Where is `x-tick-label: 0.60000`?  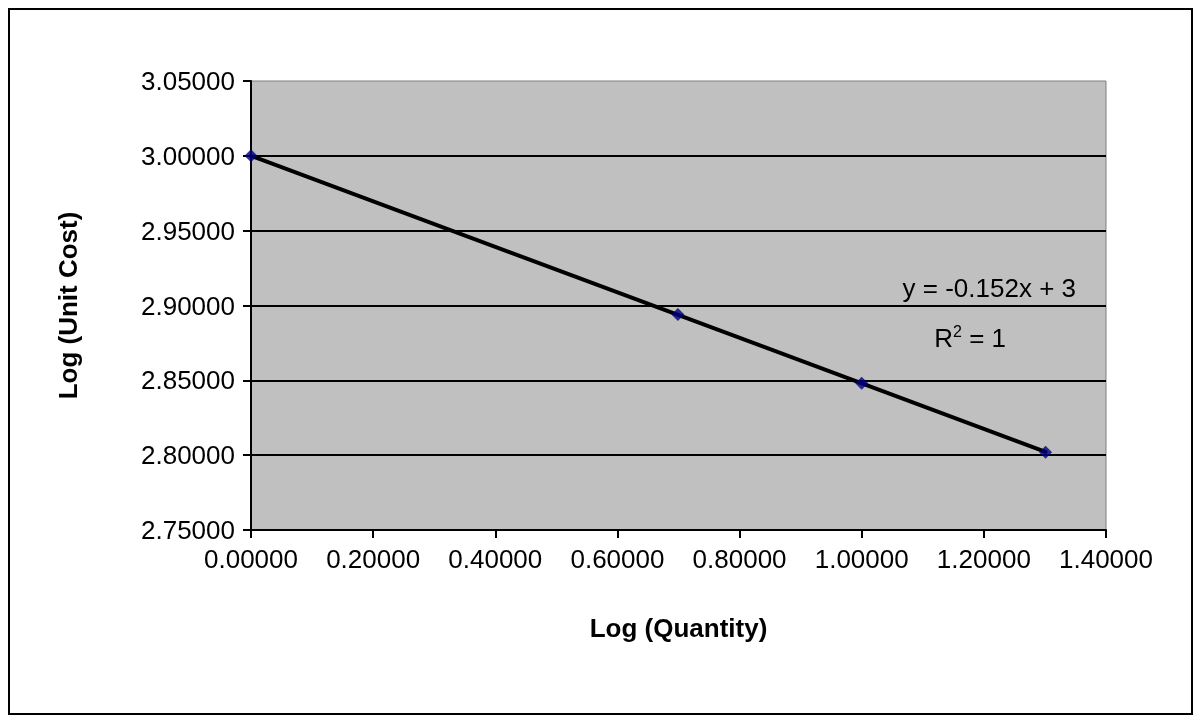
x-tick-label: 0.60000 is located at coordinates (617, 559).